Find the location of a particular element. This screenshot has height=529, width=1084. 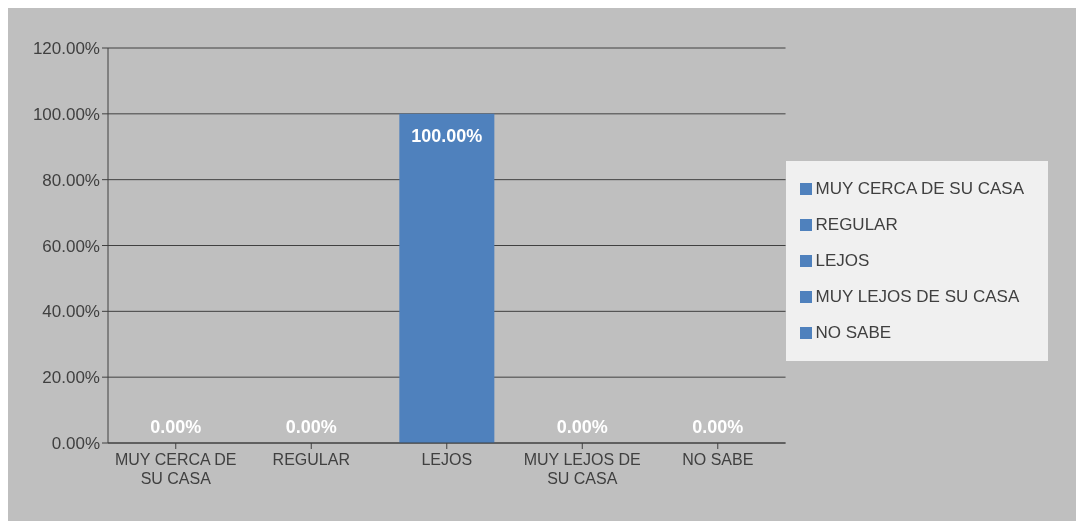

y-tick-label: 40.00% is located at coordinates (71, 312).